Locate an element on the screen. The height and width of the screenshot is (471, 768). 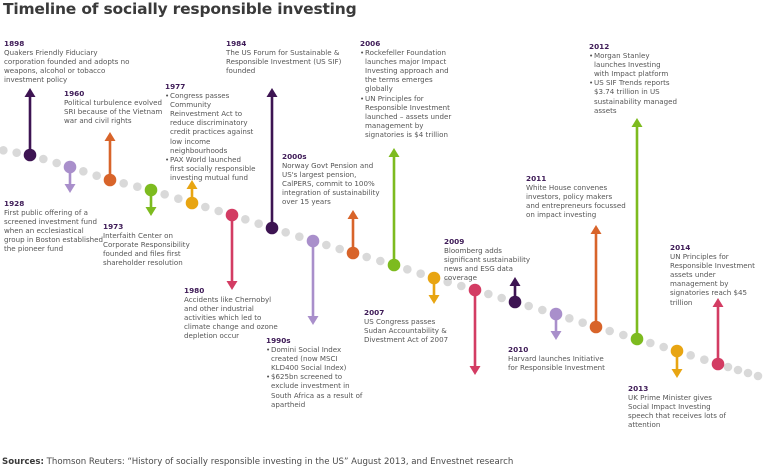
event-year: 1898 is located at coordinates (14, 43).